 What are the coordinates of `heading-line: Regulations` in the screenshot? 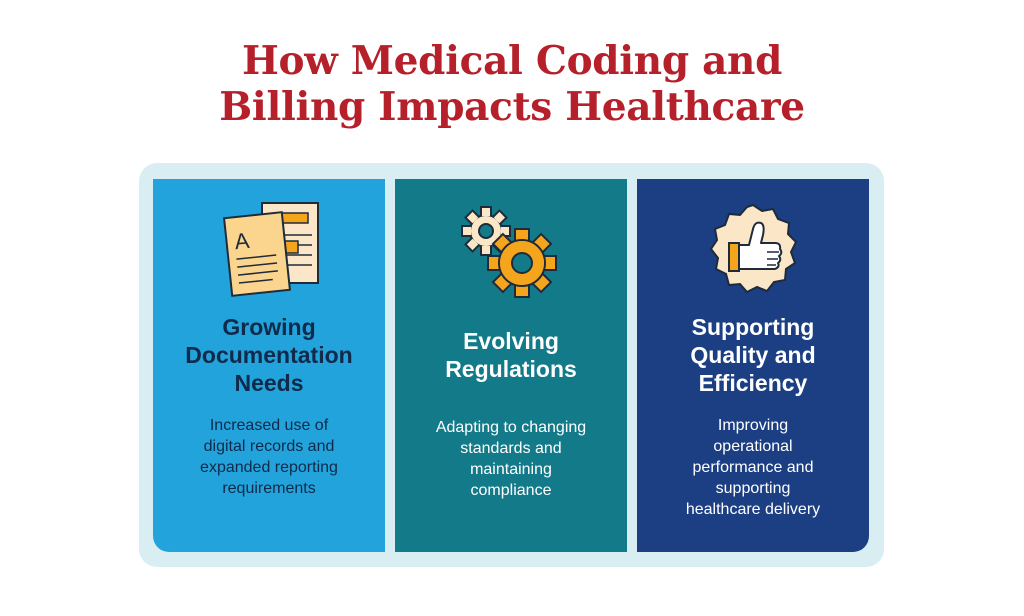 It's located at (511, 369).